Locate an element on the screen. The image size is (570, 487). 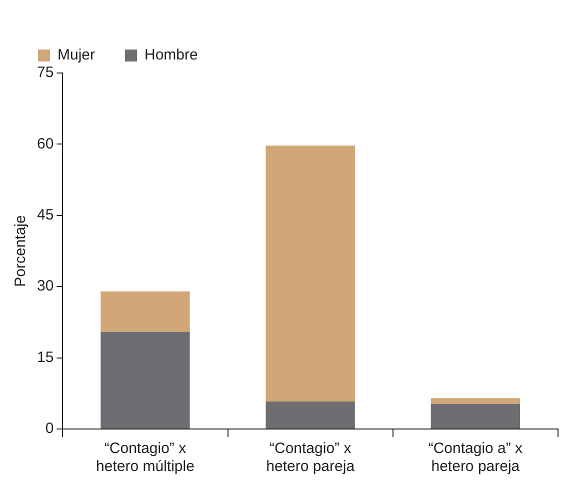
x-tick-label: “Contagio” x hetero pareja is located at coordinates (311, 458).